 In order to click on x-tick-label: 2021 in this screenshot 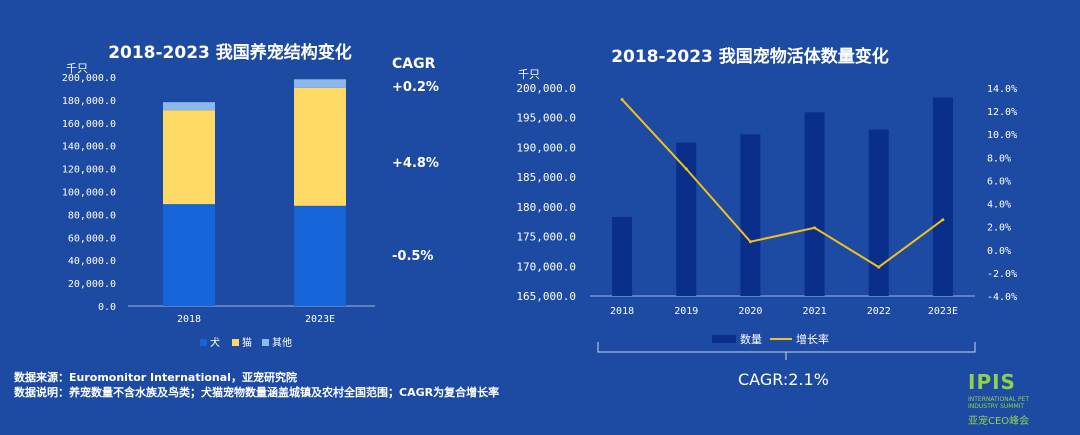, I will do `click(815, 311)`.